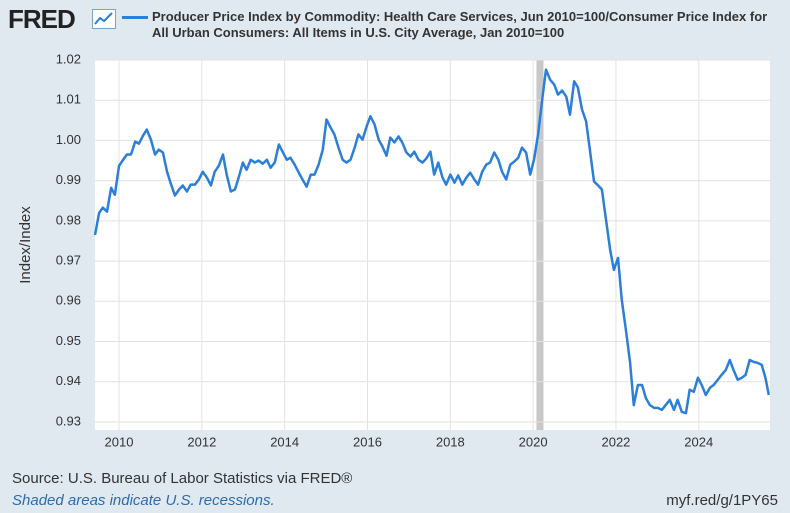 Image resolution: width=790 pixels, height=513 pixels. Describe the element at coordinates (68, 380) in the screenshot. I see `y-tick-label: 0.94` at that location.